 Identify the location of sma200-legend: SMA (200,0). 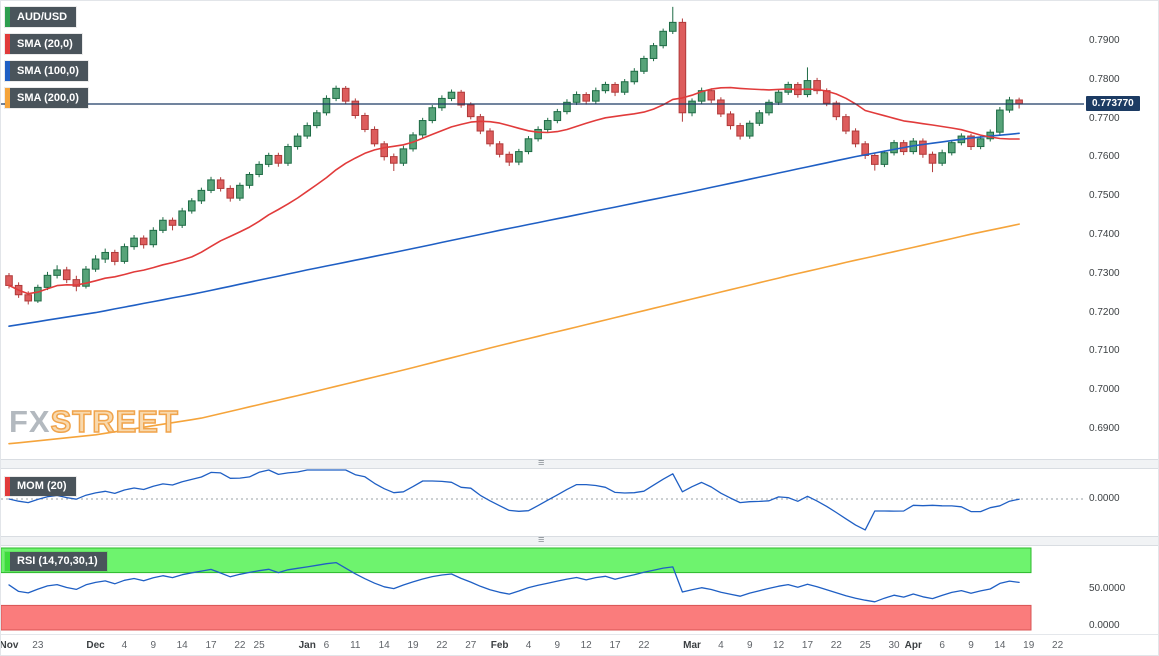
(46, 98).